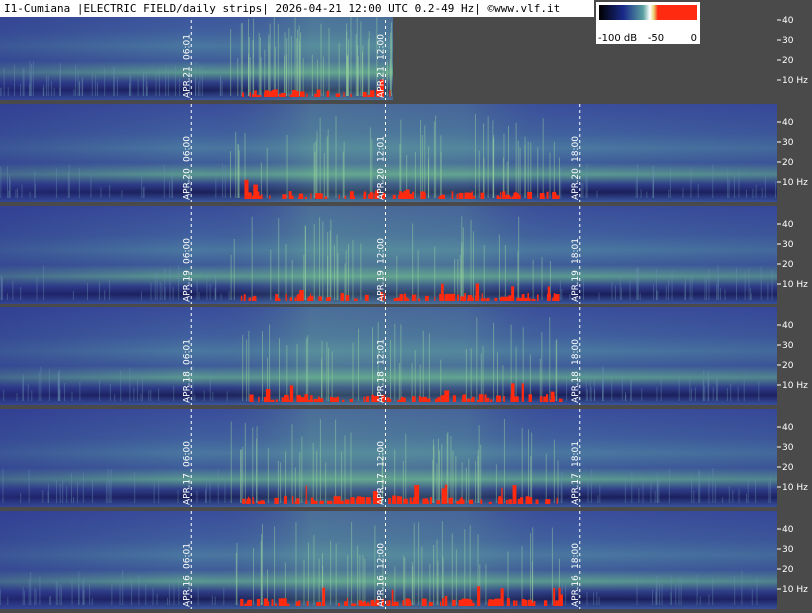 The width and height of the screenshot is (812, 613). Describe the element at coordinates (788, 21) in the screenshot. I see `axis-label: 40` at that location.